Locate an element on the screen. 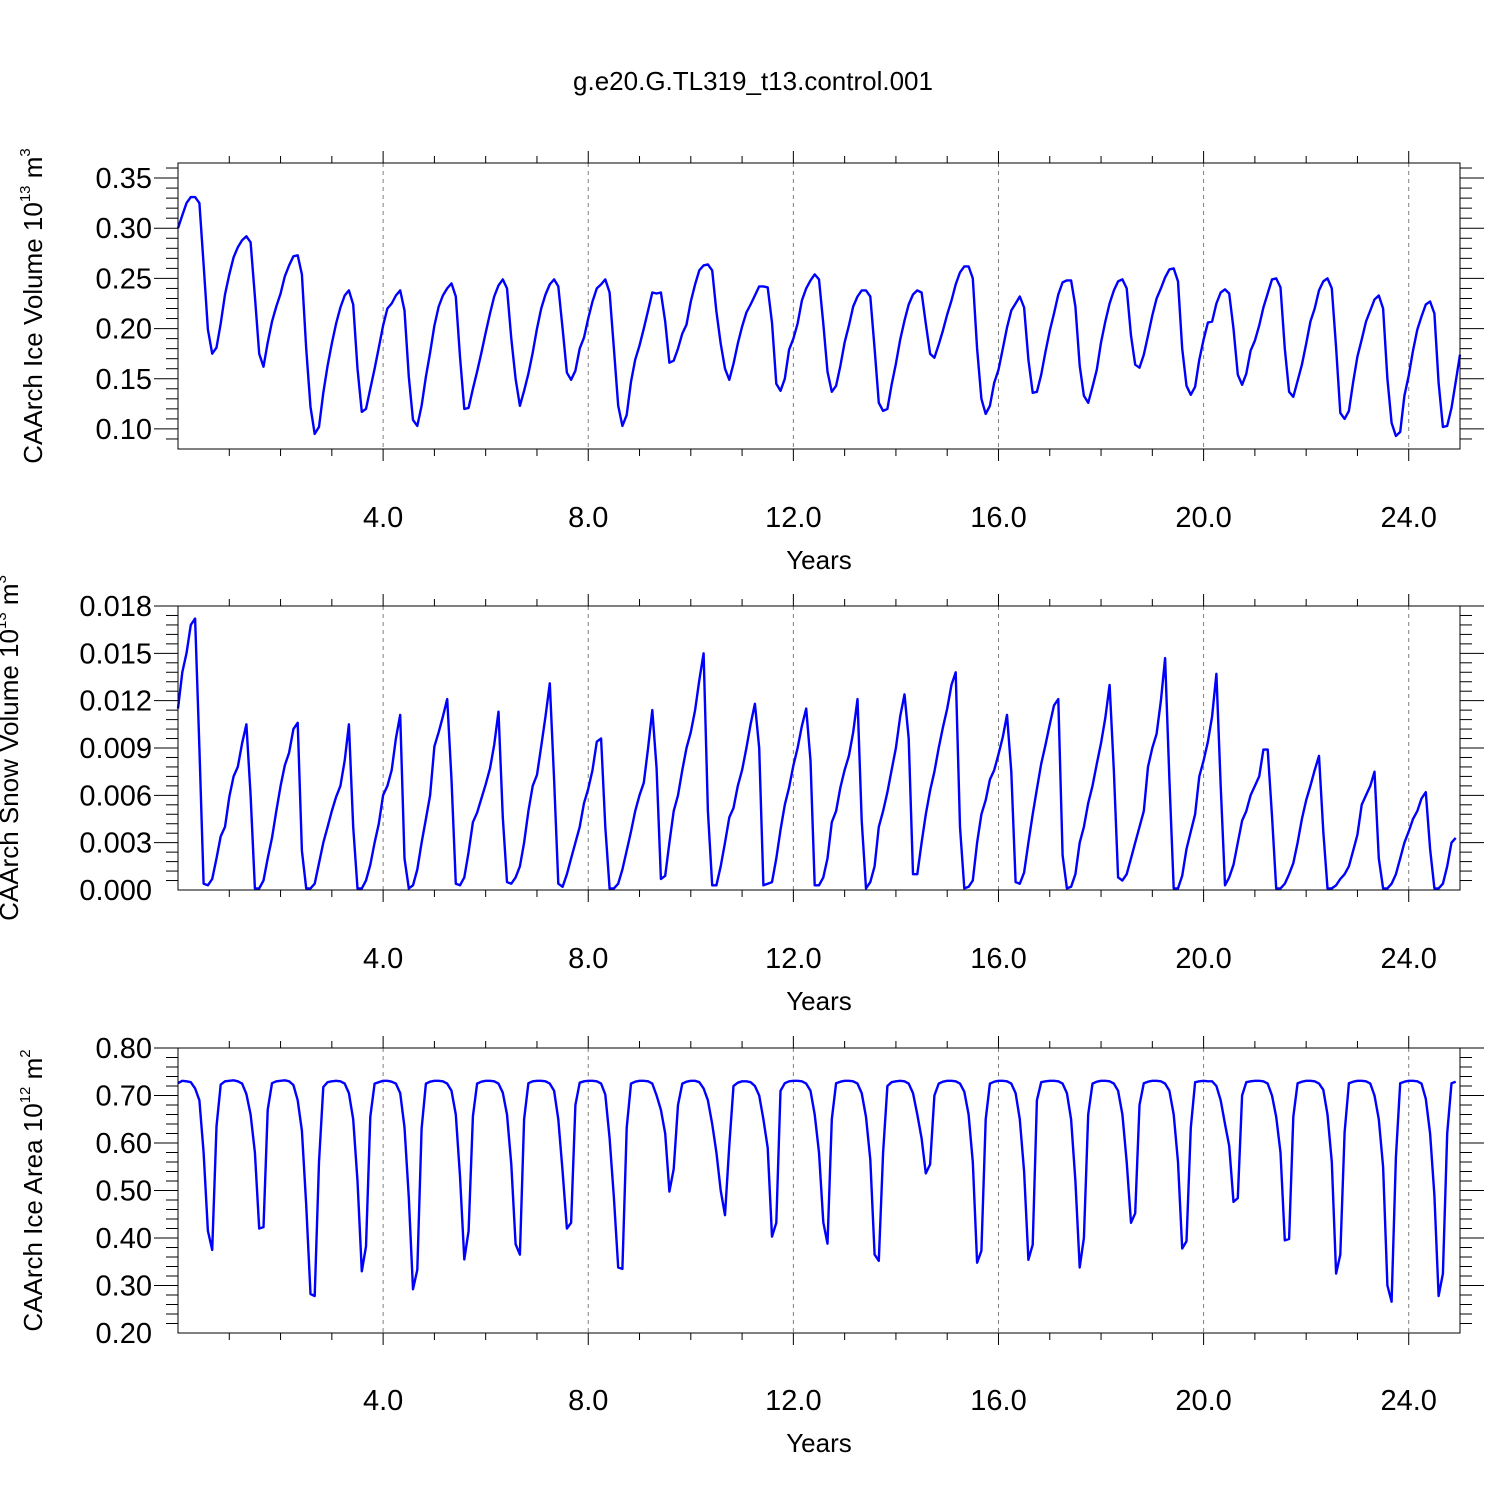 This screenshot has height=1500, width=1500. y-tick-label: 0.25 is located at coordinates (124, 279).